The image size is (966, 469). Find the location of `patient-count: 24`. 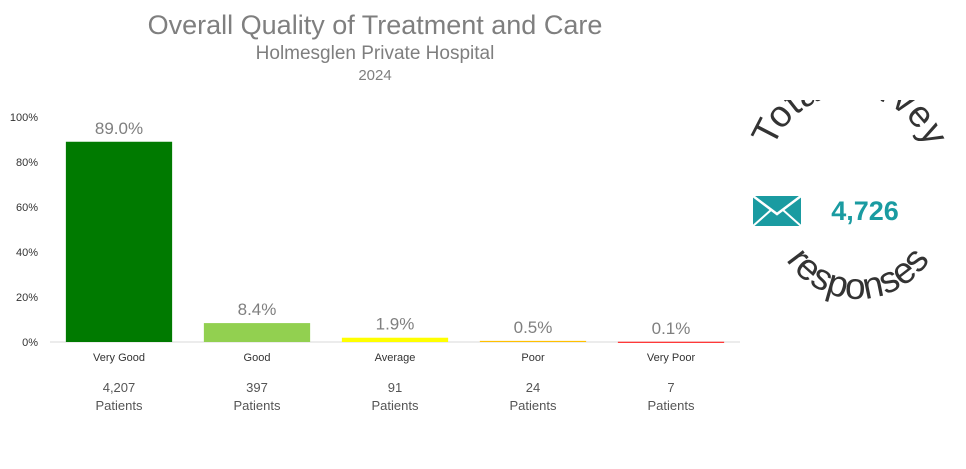

patient-count: 24 is located at coordinates (533, 387).